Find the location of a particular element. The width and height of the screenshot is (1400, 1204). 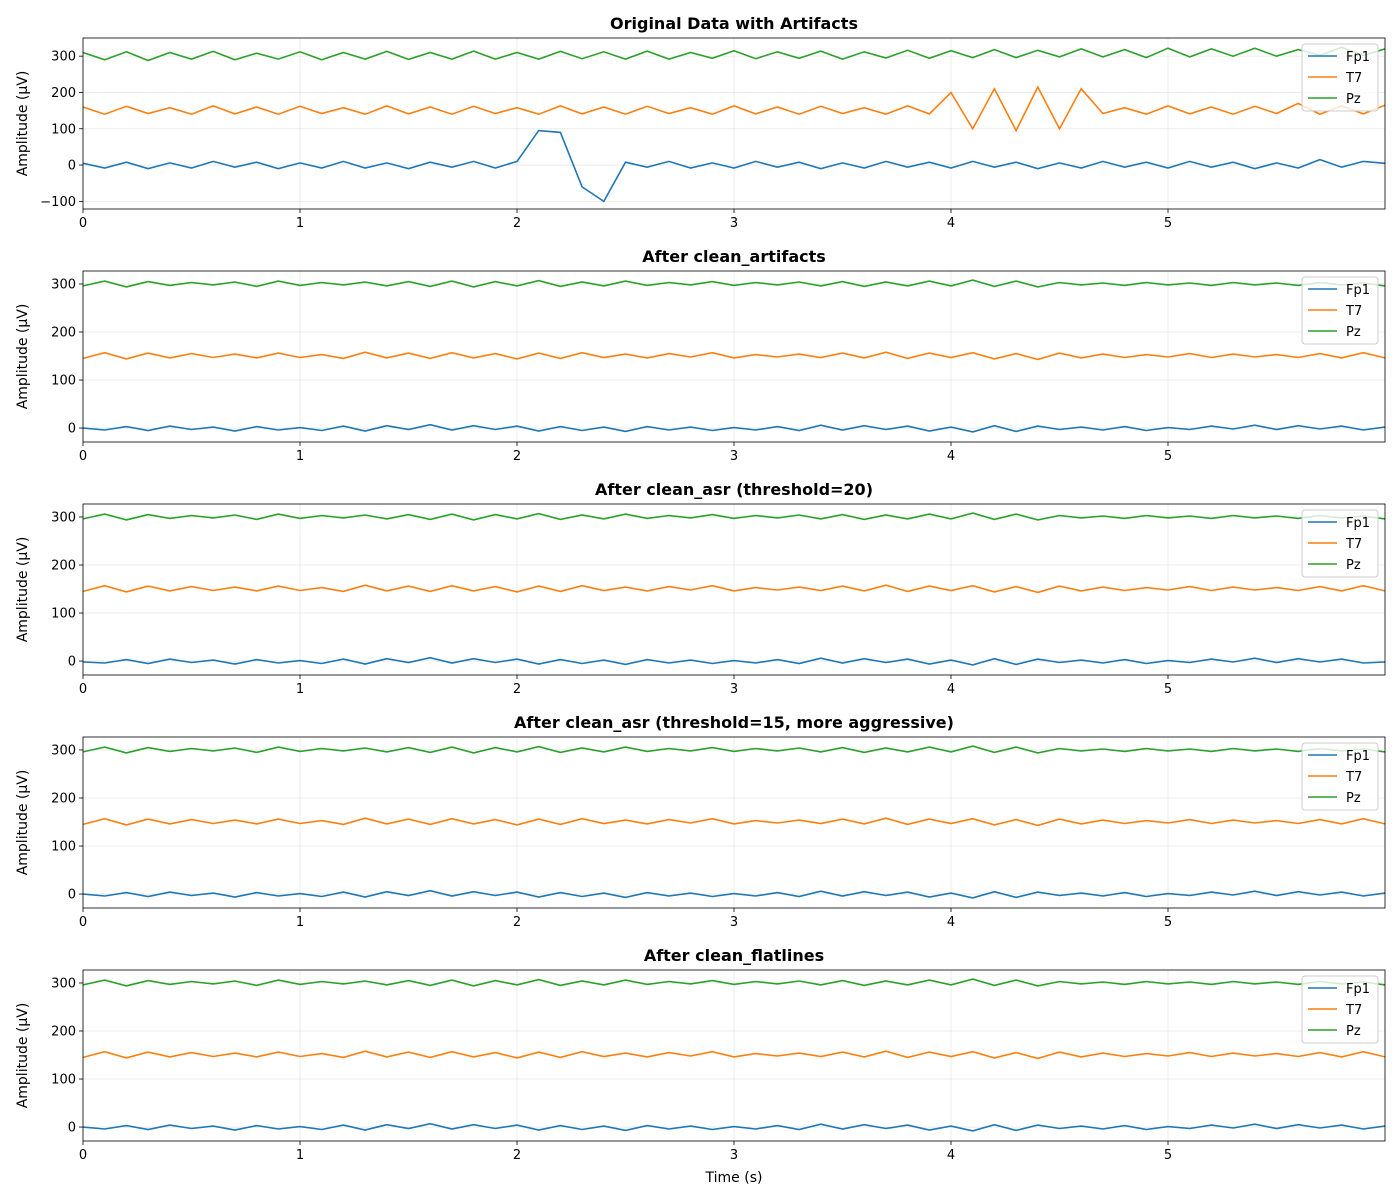

x-axis-label: Time (s) is located at coordinates (734, 1178).